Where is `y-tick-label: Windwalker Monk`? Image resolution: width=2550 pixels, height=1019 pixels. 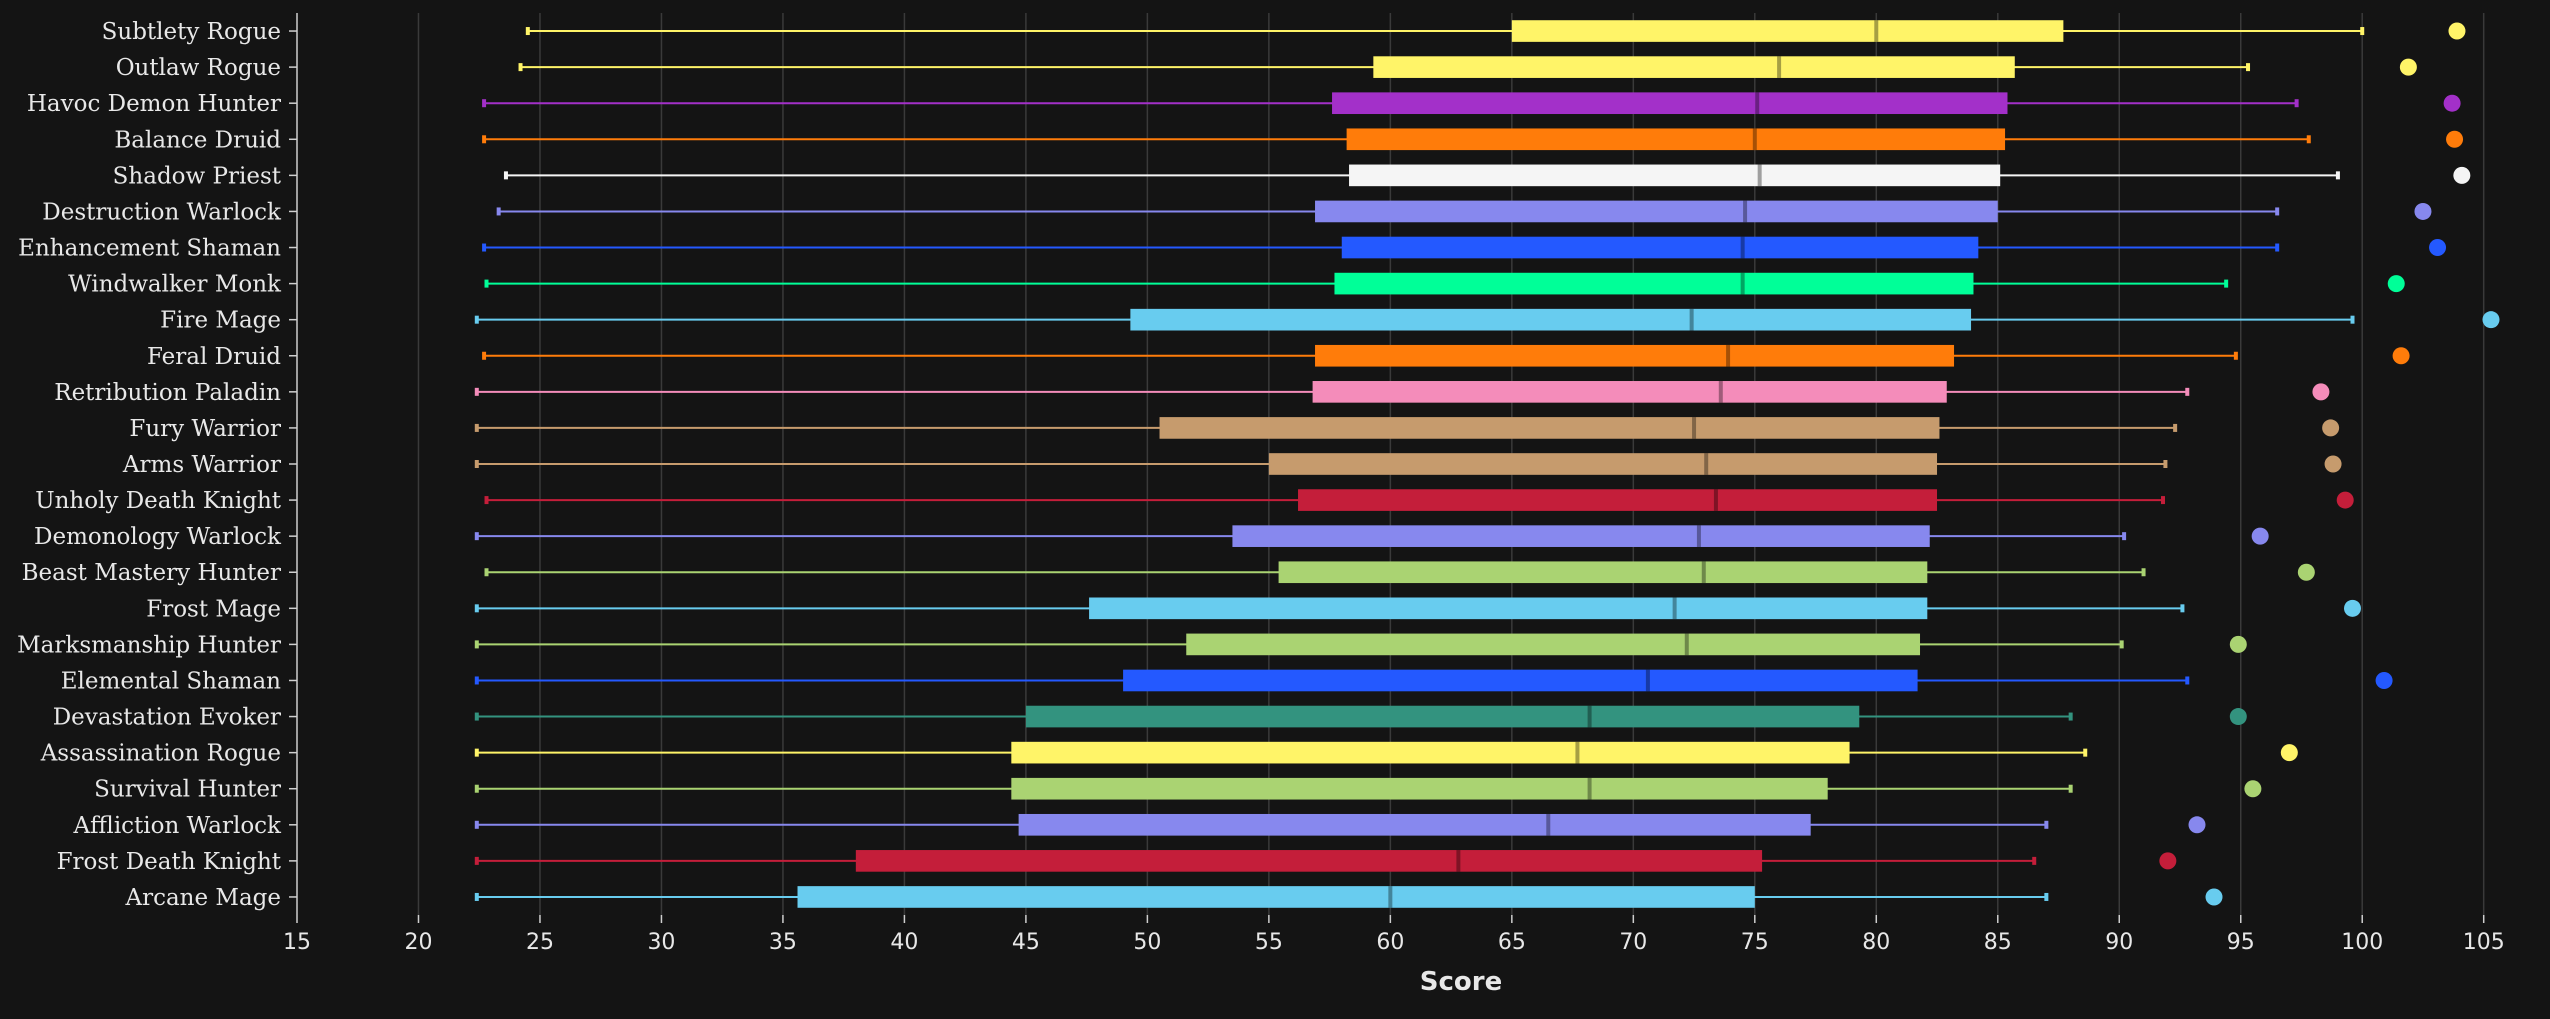 y-tick-label: Windwalker Monk is located at coordinates (175, 285).